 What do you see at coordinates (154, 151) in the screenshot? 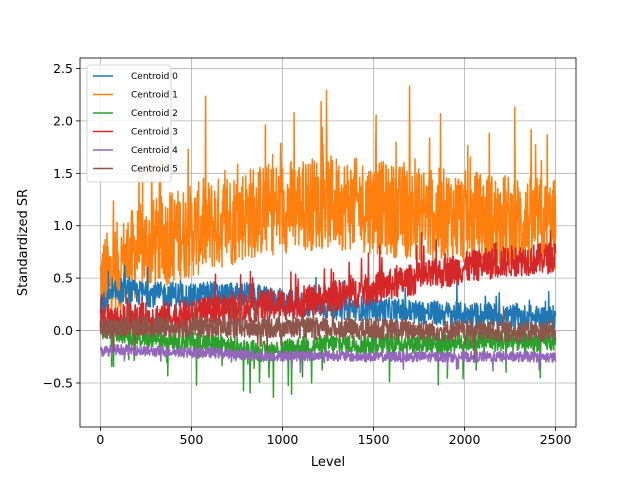
I see `legend-label: Centroid 4` at bounding box center [154, 151].